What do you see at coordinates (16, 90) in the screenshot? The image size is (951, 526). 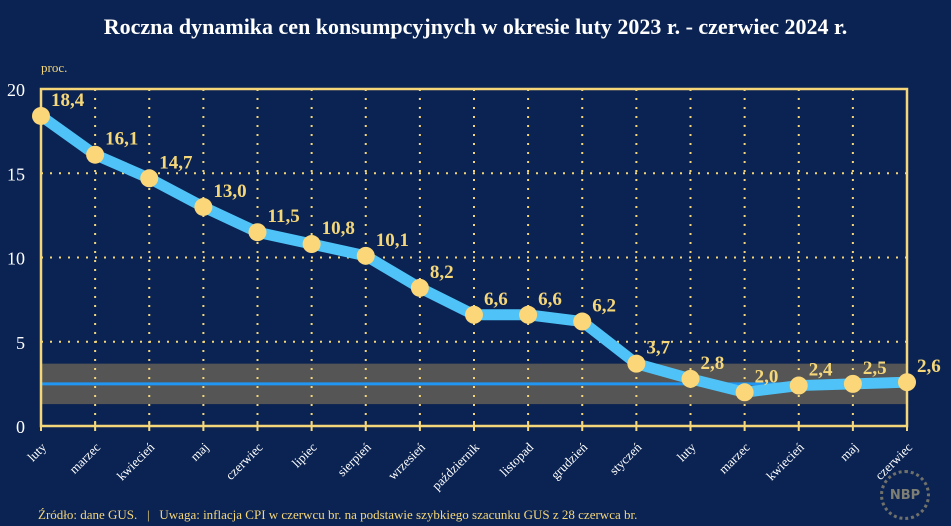 I see `y-tick-label: 20` at bounding box center [16, 90].